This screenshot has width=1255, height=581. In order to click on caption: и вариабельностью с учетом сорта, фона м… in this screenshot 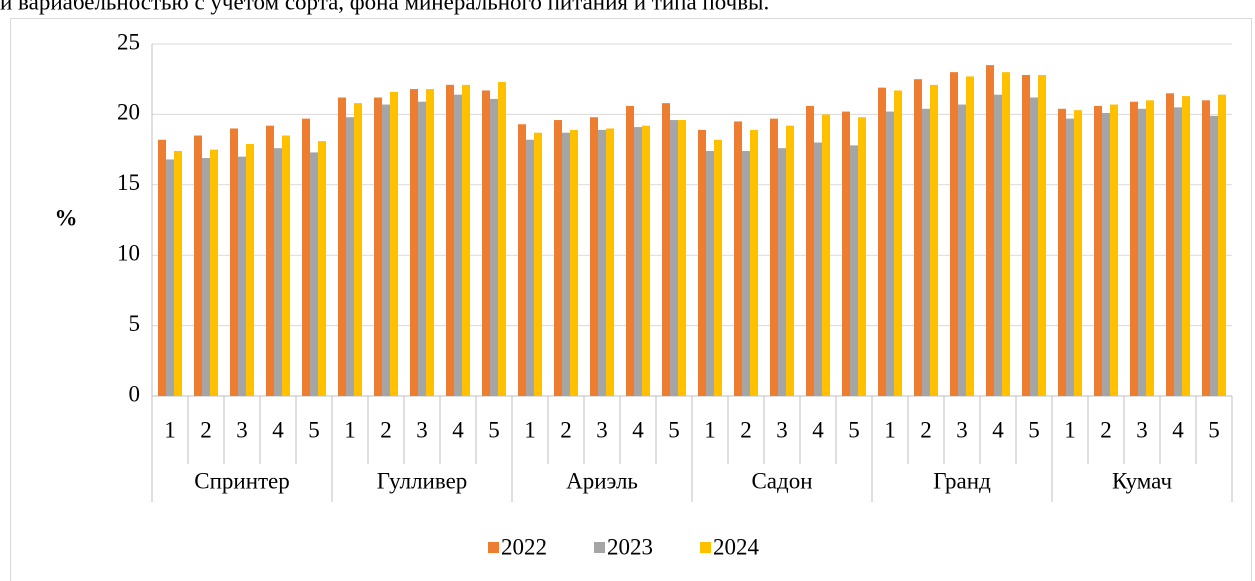, I will do `click(384, 7)`.